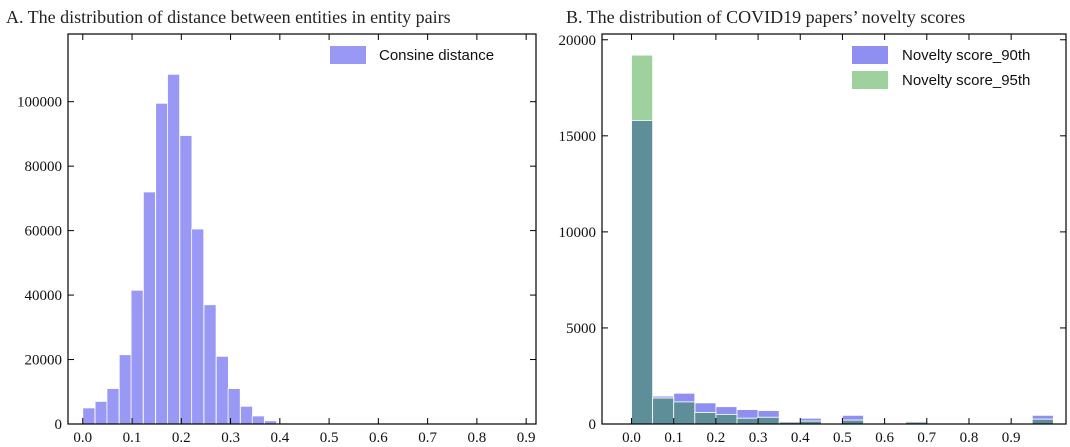  What do you see at coordinates (44, 296) in the screenshot?
I see `y-tick-label: 40000` at bounding box center [44, 296].